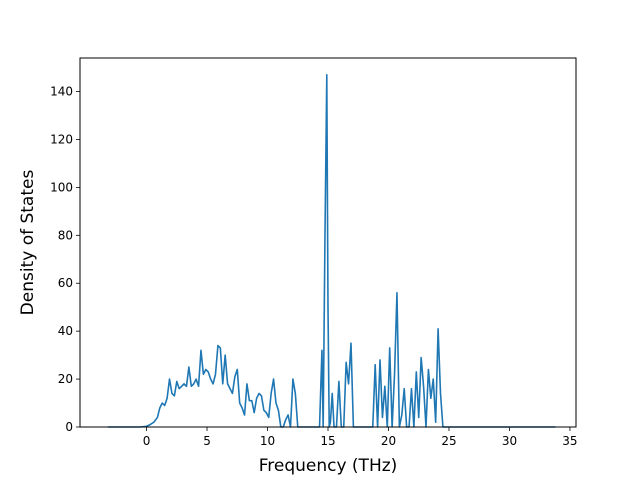 Image resolution: width=640 pixels, height=480 pixels. Describe the element at coordinates (328, 466) in the screenshot. I see `x-axis-label: Frequency (THz)` at that location.